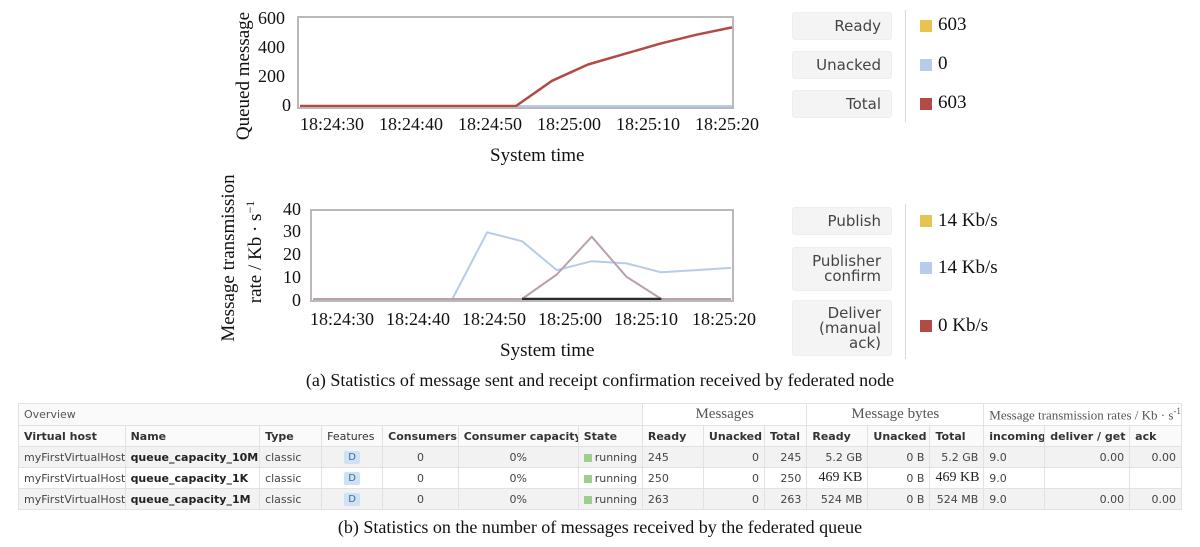 The height and width of the screenshot is (547, 1200). I want to click on col-virtual-host: Virtual host, so click(72, 436).